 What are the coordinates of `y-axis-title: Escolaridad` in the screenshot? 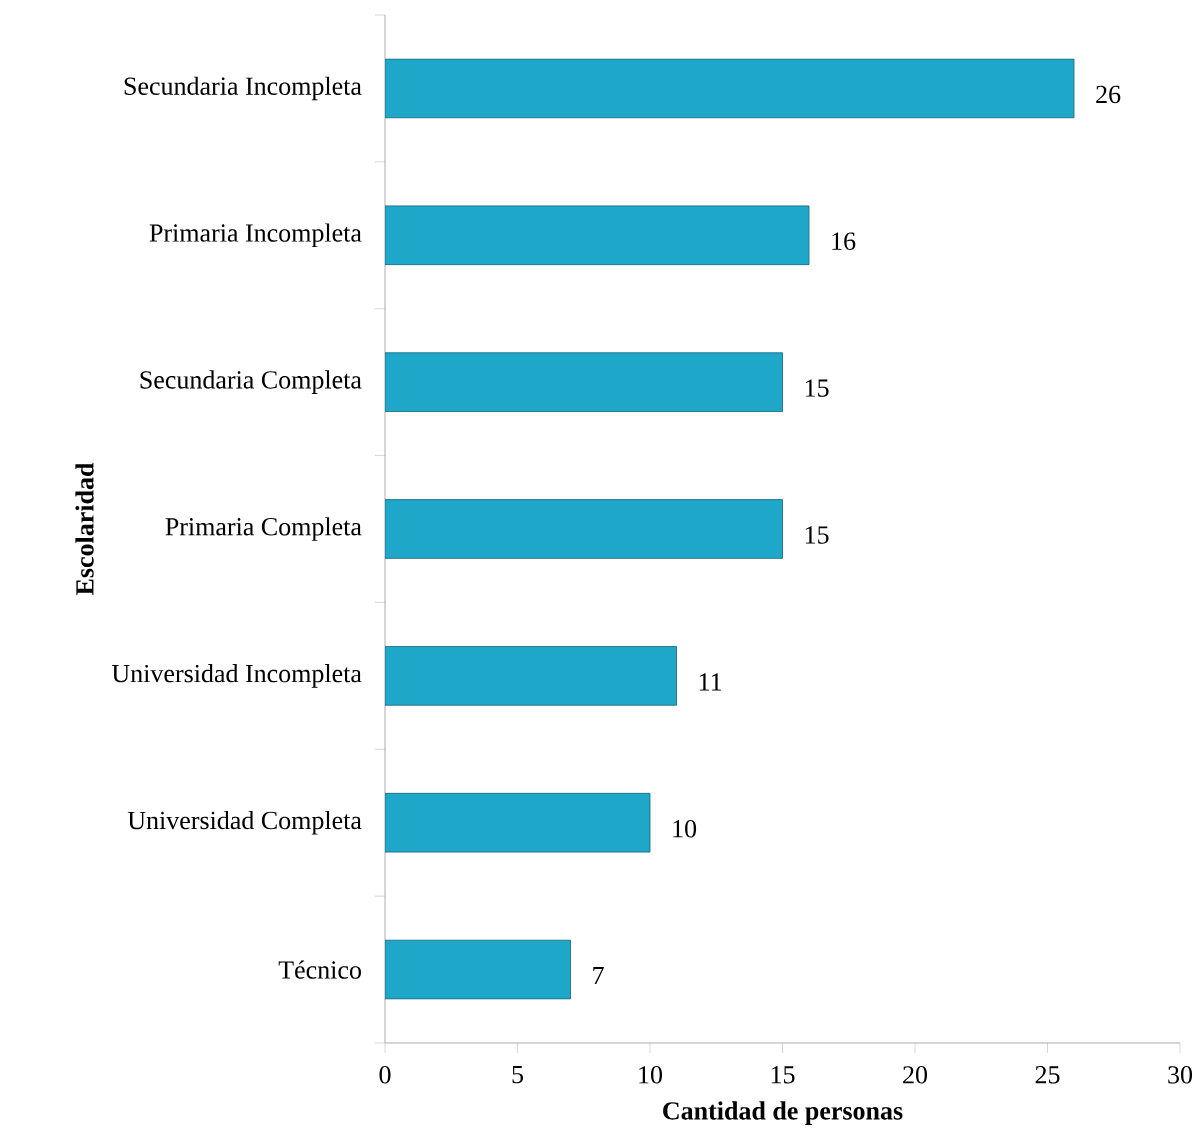 It's located at (84, 529).